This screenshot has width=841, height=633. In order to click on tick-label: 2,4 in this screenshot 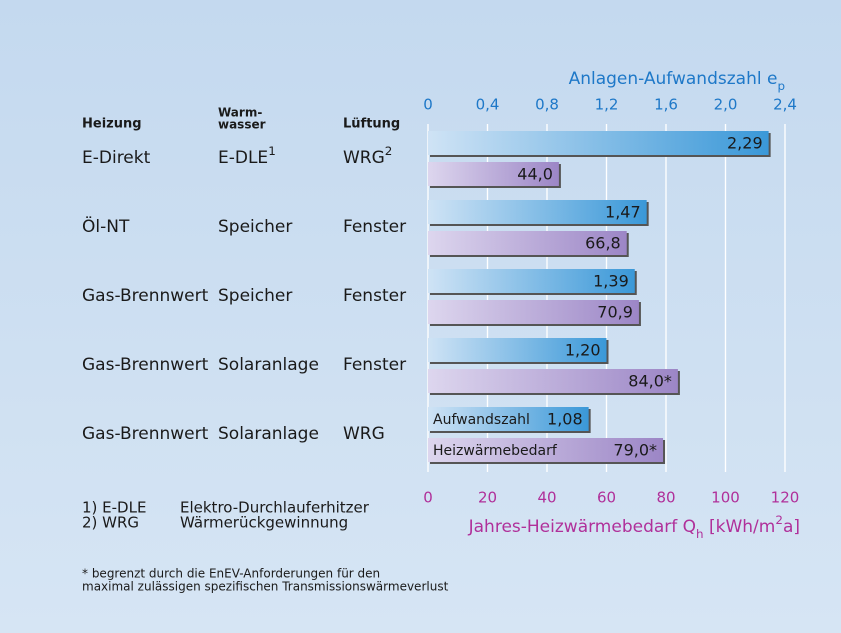, I will do `click(785, 105)`.